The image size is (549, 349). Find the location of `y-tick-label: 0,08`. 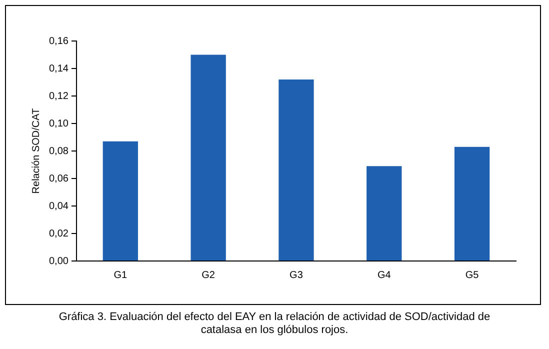

y-tick-label: 0,08 is located at coordinates (58, 151).